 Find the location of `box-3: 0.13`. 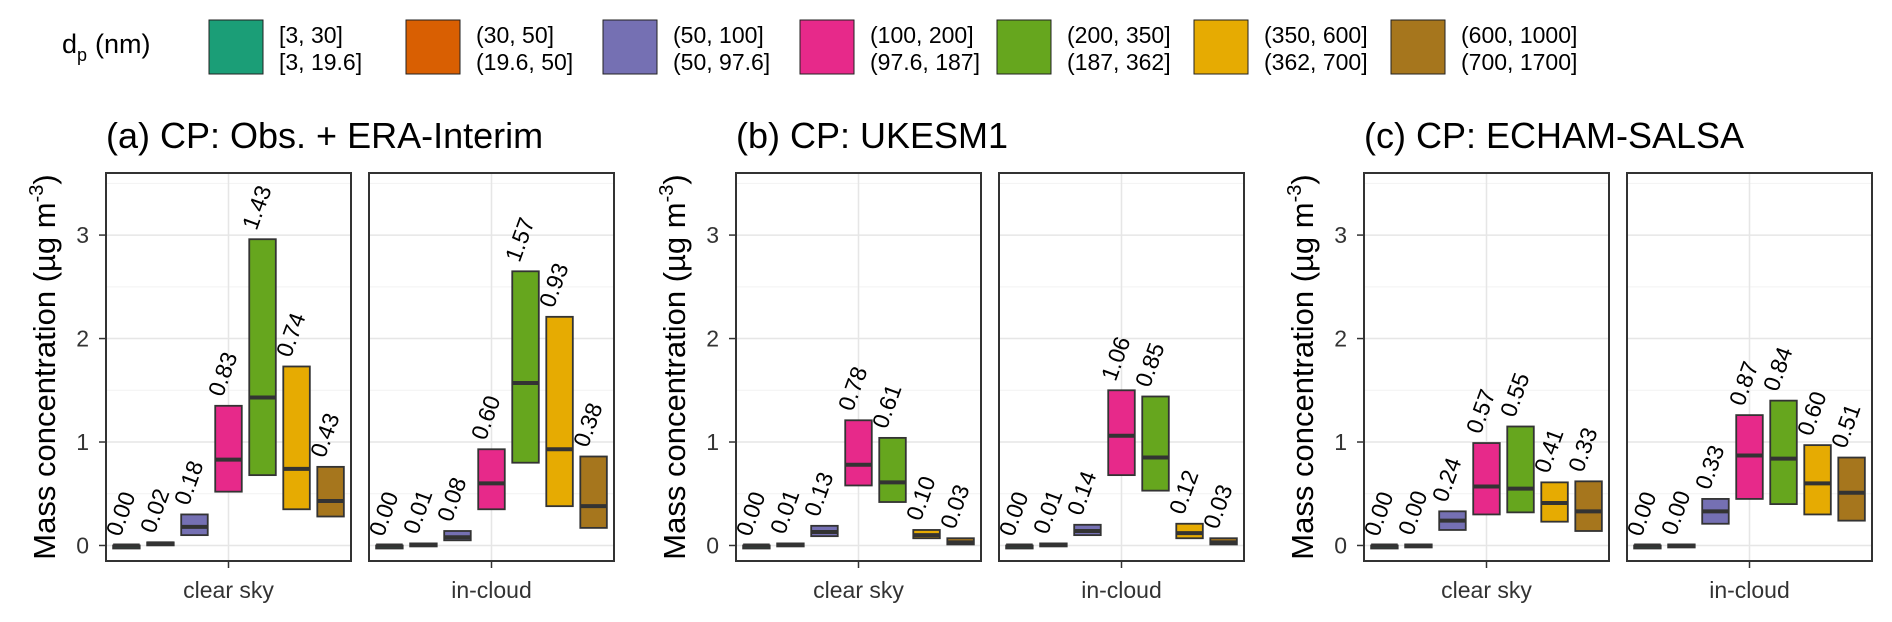

box-3: 0.13 is located at coordinates (819, 503).